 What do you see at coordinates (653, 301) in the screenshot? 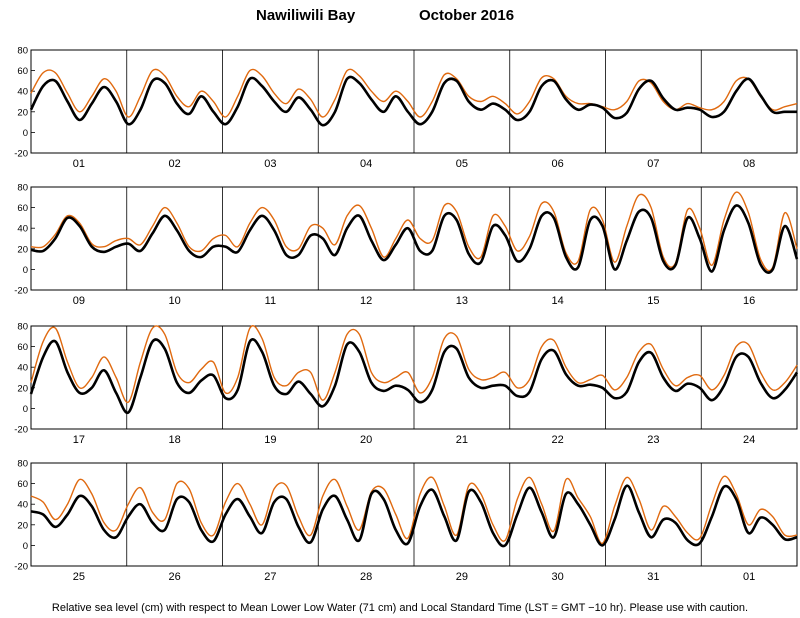
I see `day-label: 15` at bounding box center [653, 301].